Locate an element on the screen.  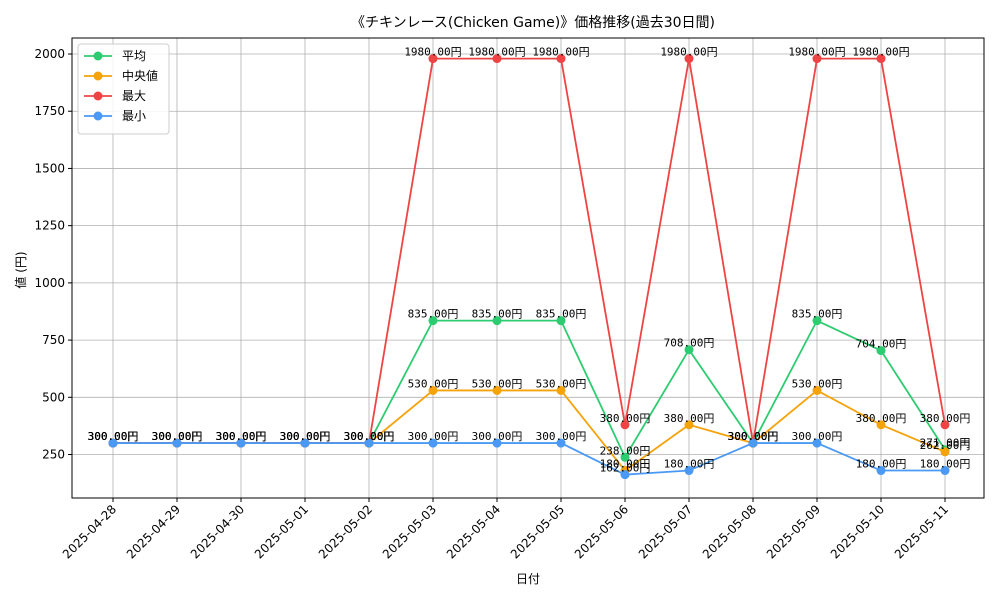
x-tick-label: 2025-04-30 is located at coordinates (217, 531).